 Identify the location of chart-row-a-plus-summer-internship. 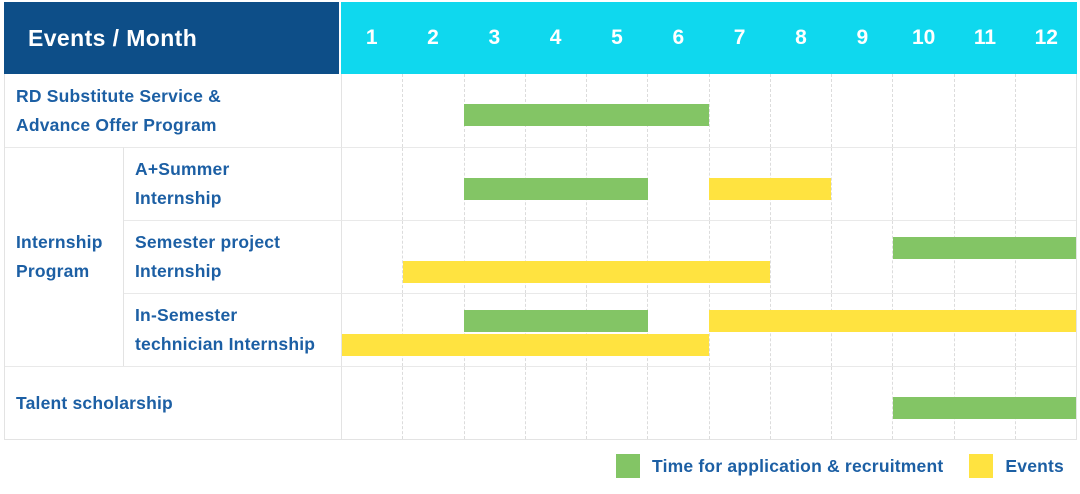
(709, 183).